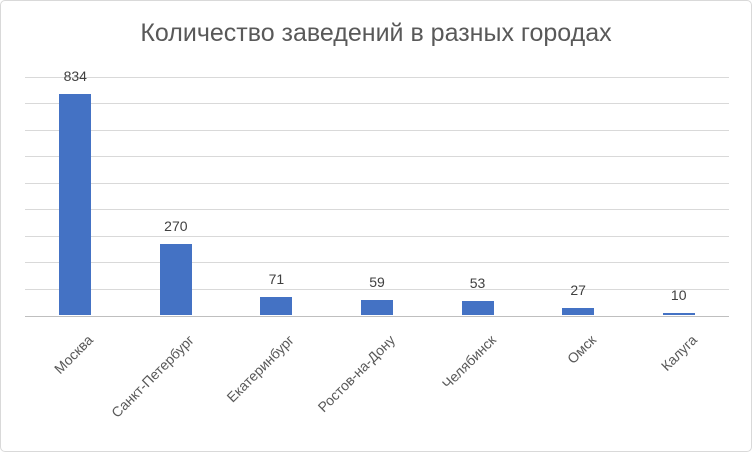 The width and height of the screenshot is (752, 452). I want to click on chart-title: Количество заведений в разных городах, so click(376, 33).